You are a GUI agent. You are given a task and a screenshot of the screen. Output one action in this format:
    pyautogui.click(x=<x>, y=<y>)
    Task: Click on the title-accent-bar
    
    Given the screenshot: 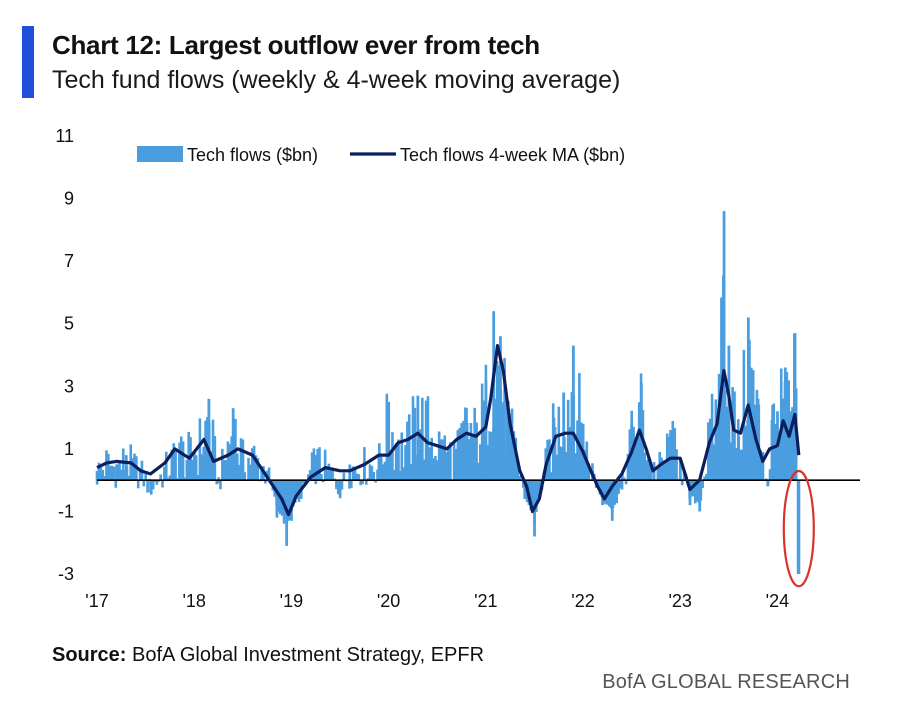 What is the action you would take?
    pyautogui.click(x=28, y=62)
    